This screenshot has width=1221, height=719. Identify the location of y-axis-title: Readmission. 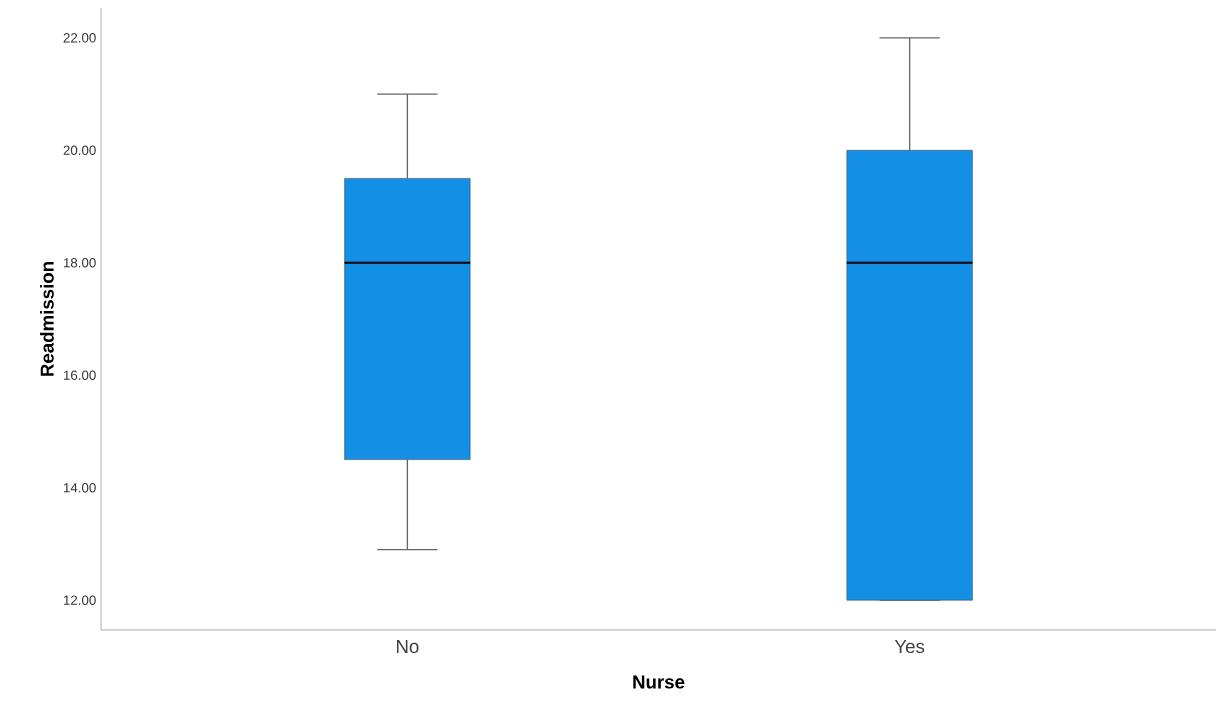
(47, 319).